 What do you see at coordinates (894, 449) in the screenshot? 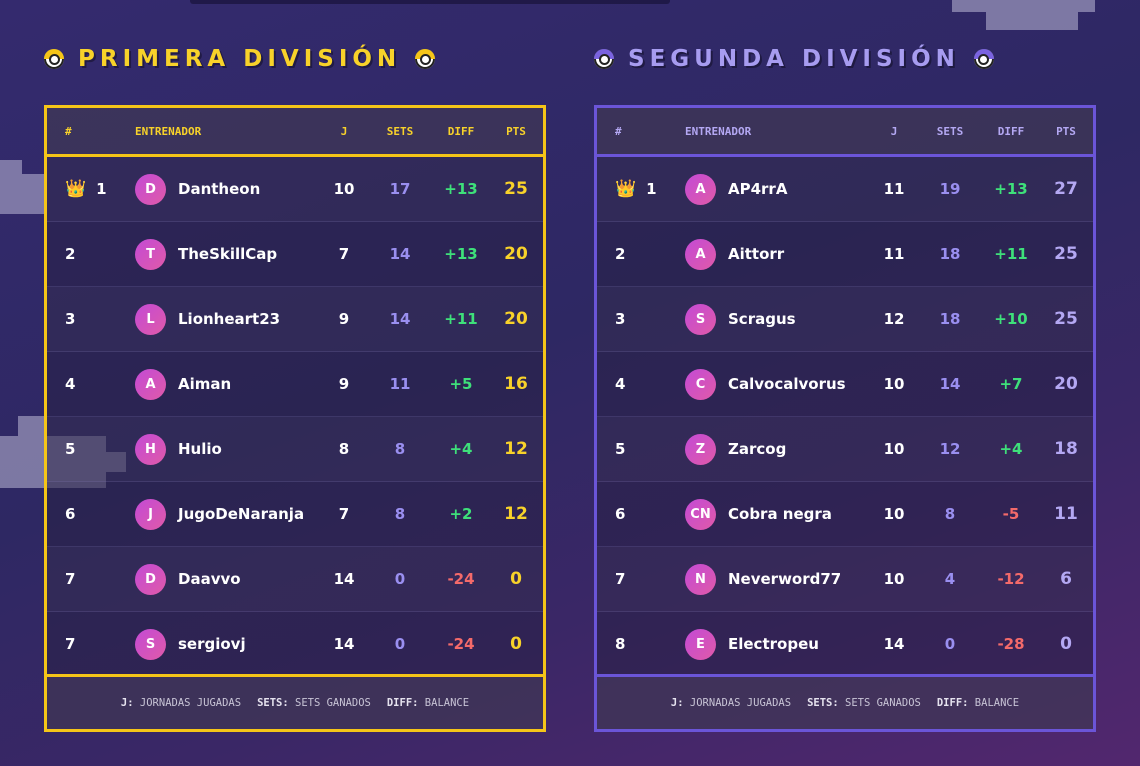
I see `j-value: 10` at bounding box center [894, 449].